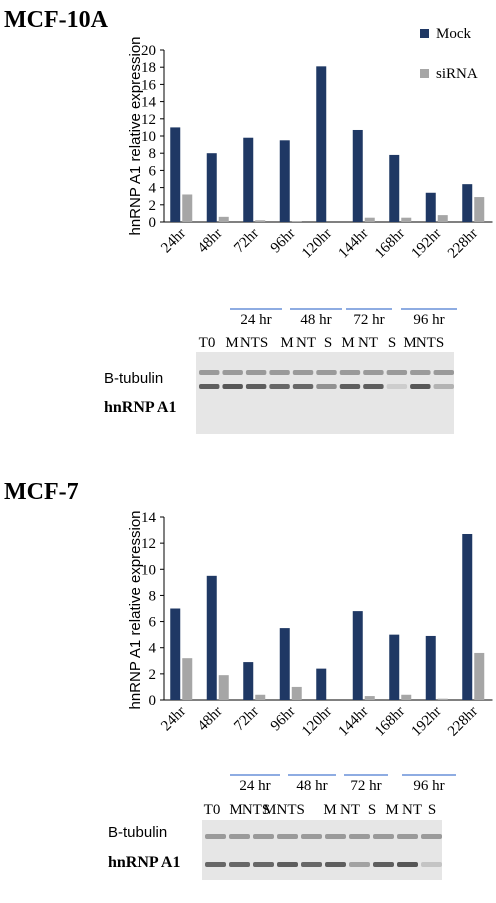 Image resolution: width=496 pixels, height=903 pixels. Describe the element at coordinates (246, 241) in the screenshot. I see `x-tick-label: 72hr` at that location.